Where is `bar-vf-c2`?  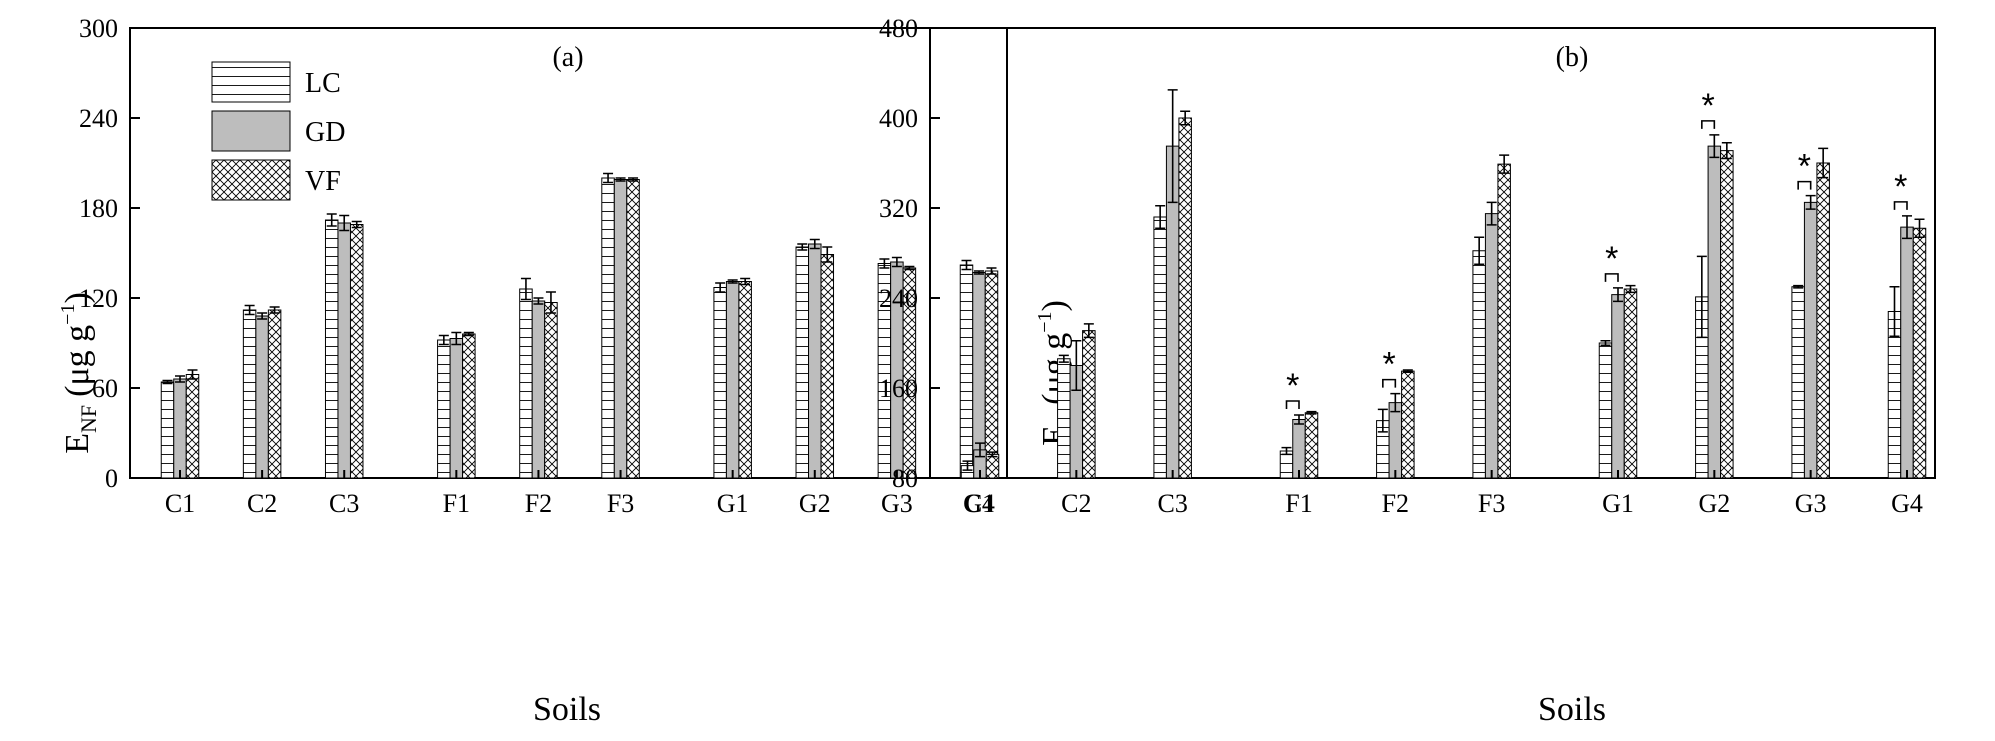
bar-vf-c2 is located at coordinates (1089, 404).